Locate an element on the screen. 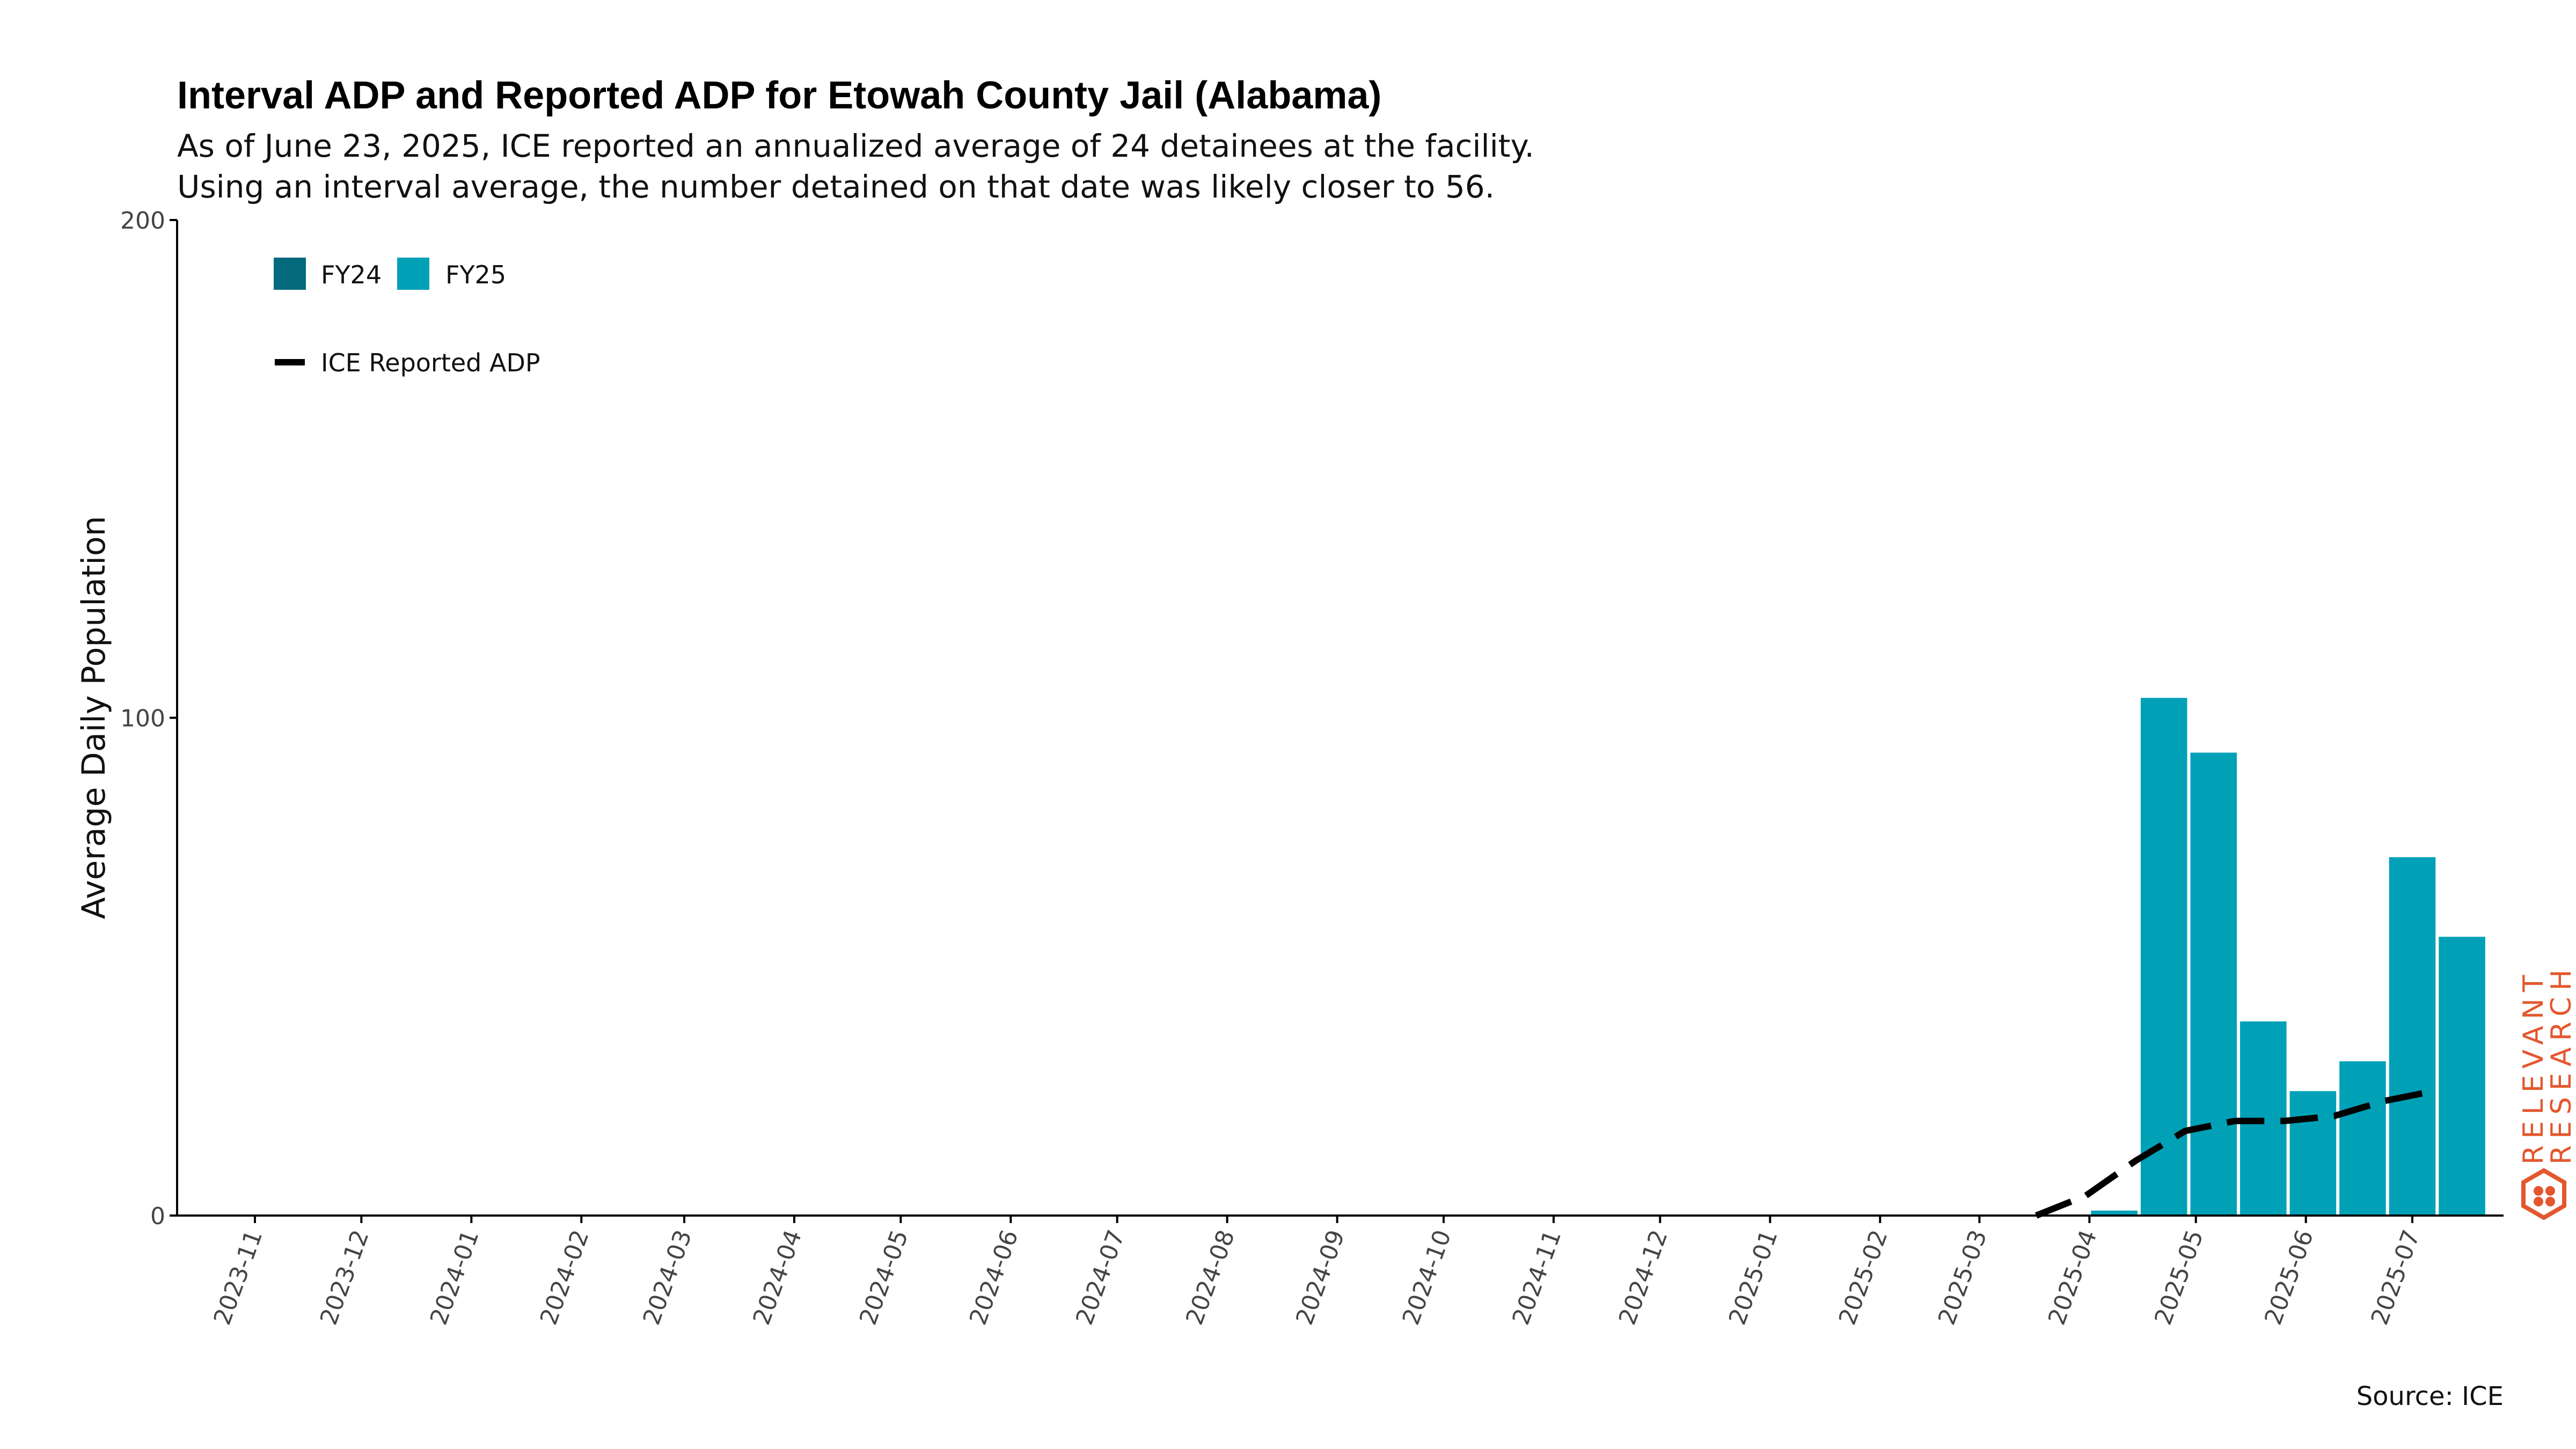  brand-logo: RELEVANT RESEARCH is located at coordinates (2547, 1091).